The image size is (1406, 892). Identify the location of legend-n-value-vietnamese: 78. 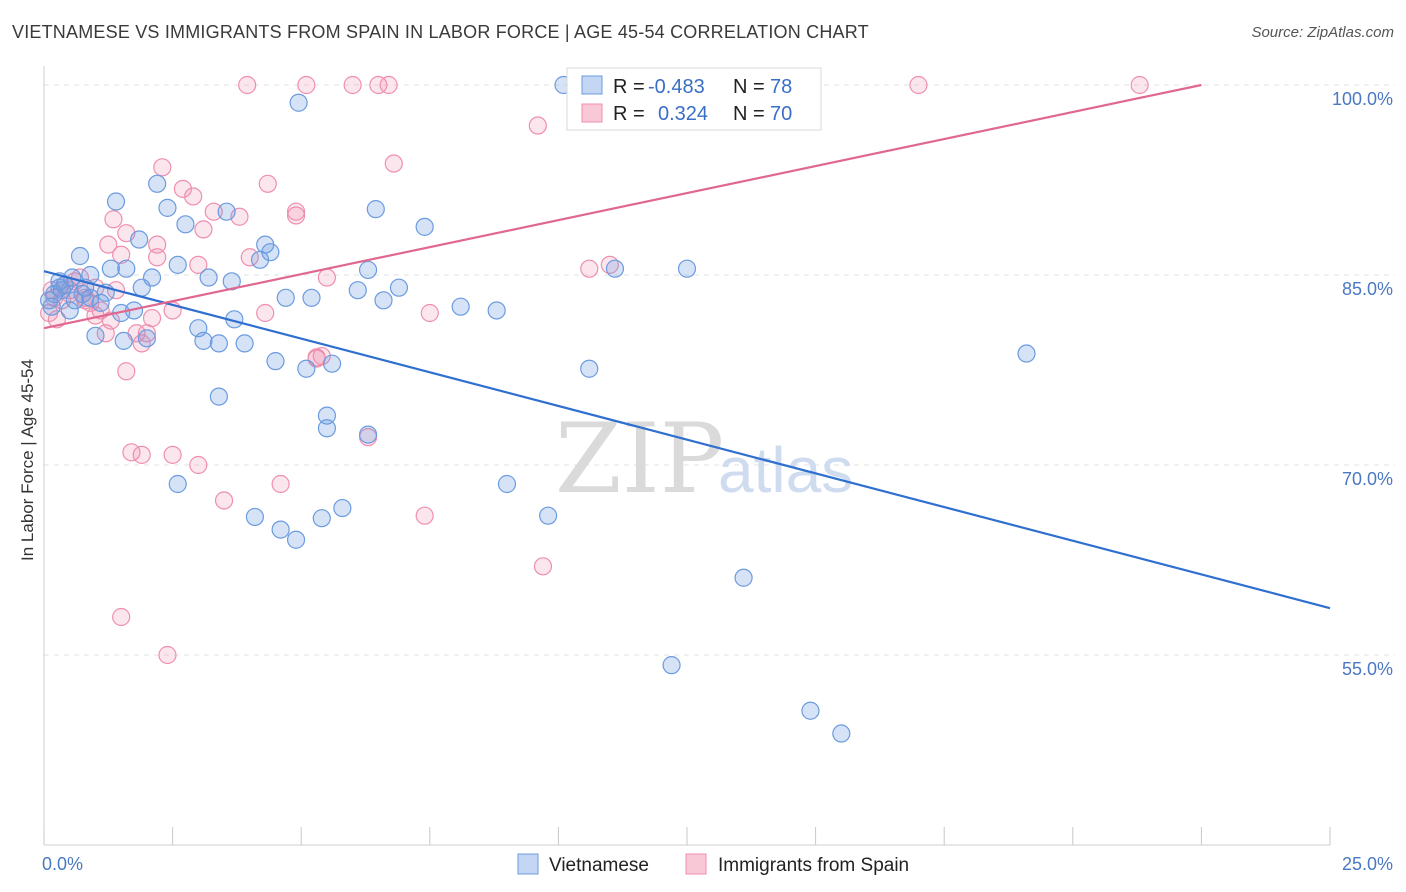
(781, 87).